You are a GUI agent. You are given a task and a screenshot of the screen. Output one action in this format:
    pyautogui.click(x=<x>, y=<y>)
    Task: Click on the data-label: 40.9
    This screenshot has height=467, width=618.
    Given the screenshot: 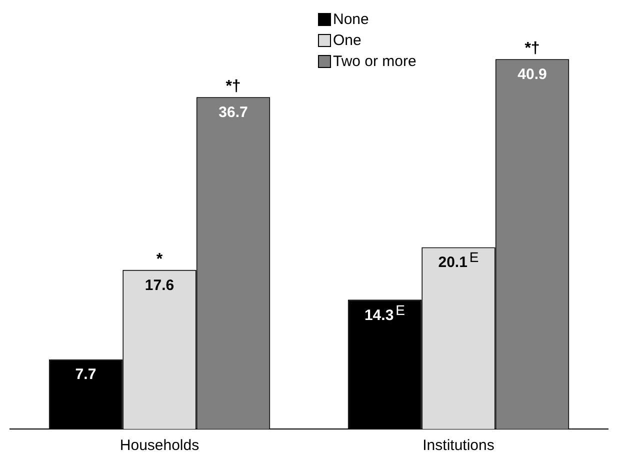 What is the action you would take?
    pyautogui.click(x=532, y=75)
    